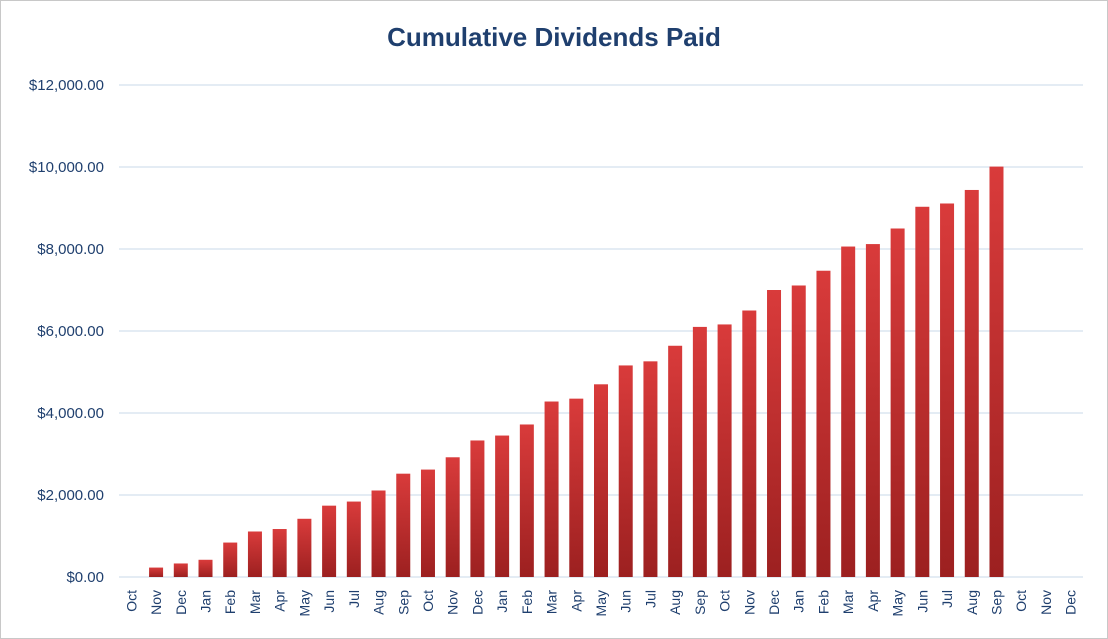  I want to click on y-tick-label: $12,000.00, so click(66, 85).